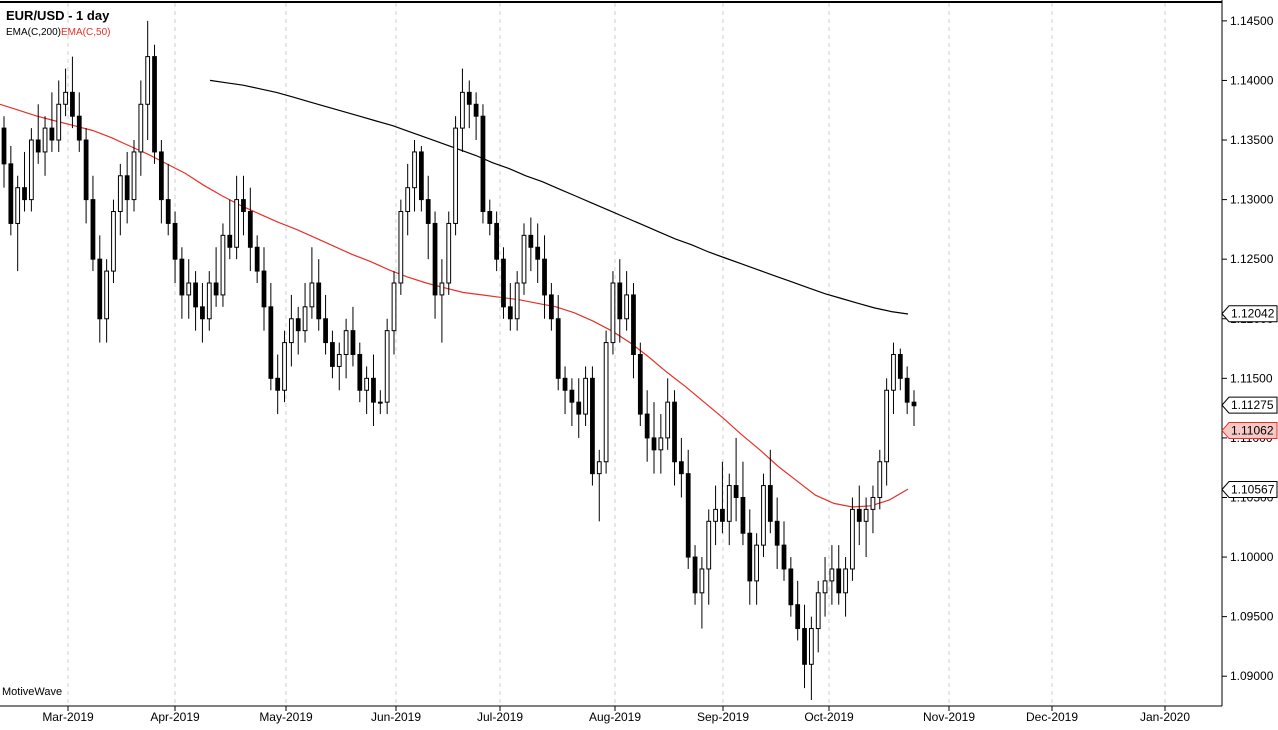 The height and width of the screenshot is (730, 1278). I want to click on x-tick-label: Jun-2019, so click(396, 717).